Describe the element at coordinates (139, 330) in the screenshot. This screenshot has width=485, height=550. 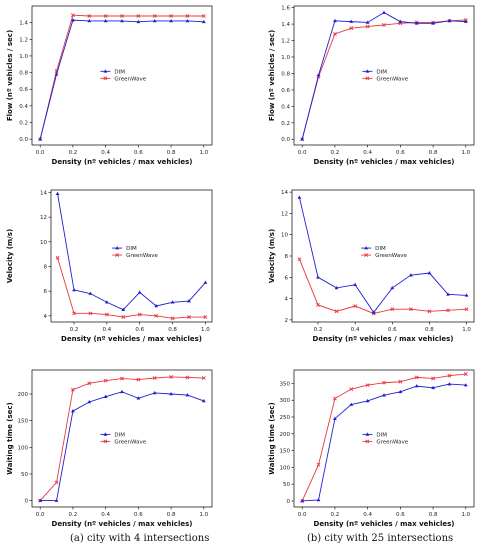
I see `x-tick-label: 0.6` at that location.